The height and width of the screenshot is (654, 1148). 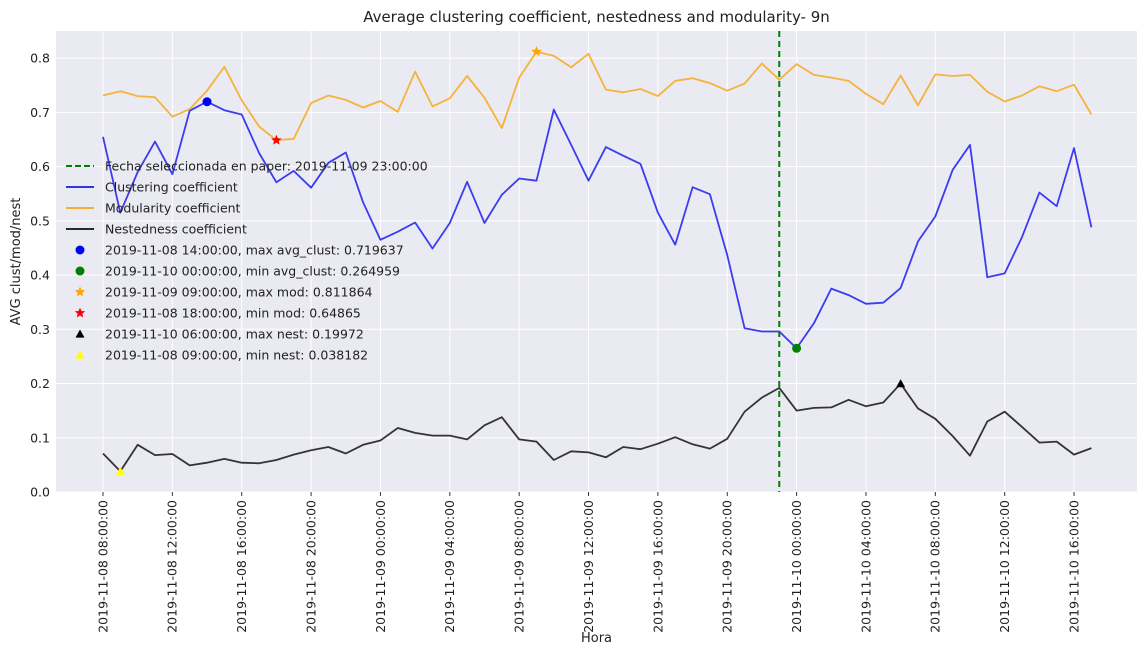 I want to click on x-tick-label: 2019-11-08 12:00:00, so click(x=172, y=566).